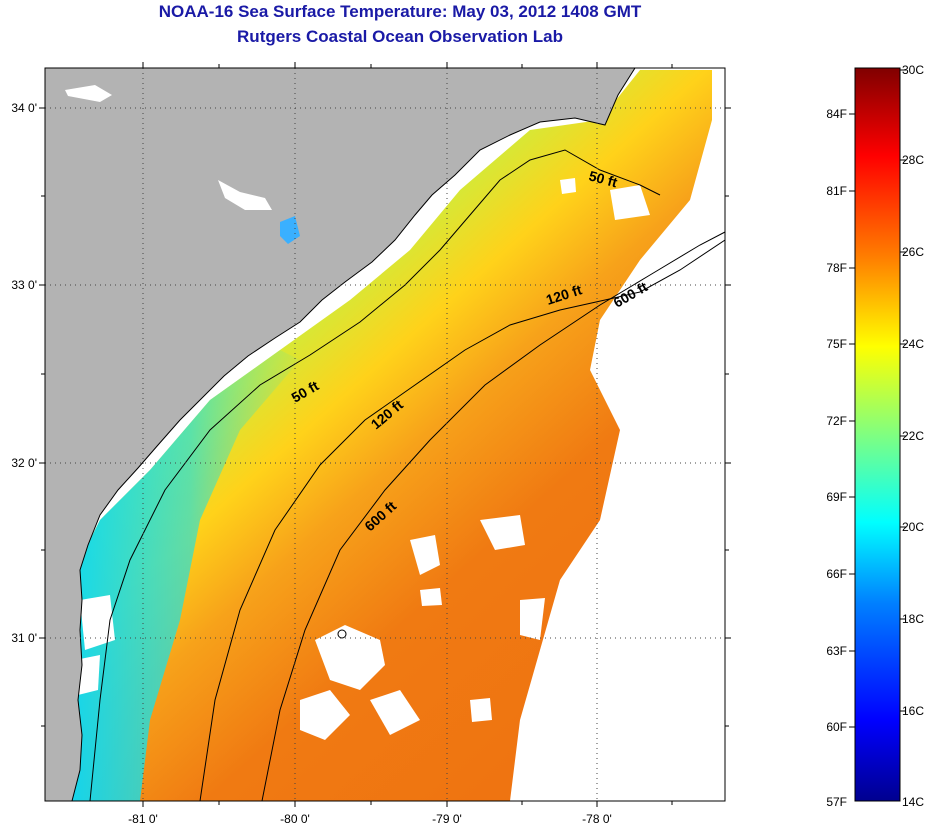 Image resolution: width=936 pixels, height=832 pixels. I want to click on colorbar-label-c: 22C, so click(913, 436).